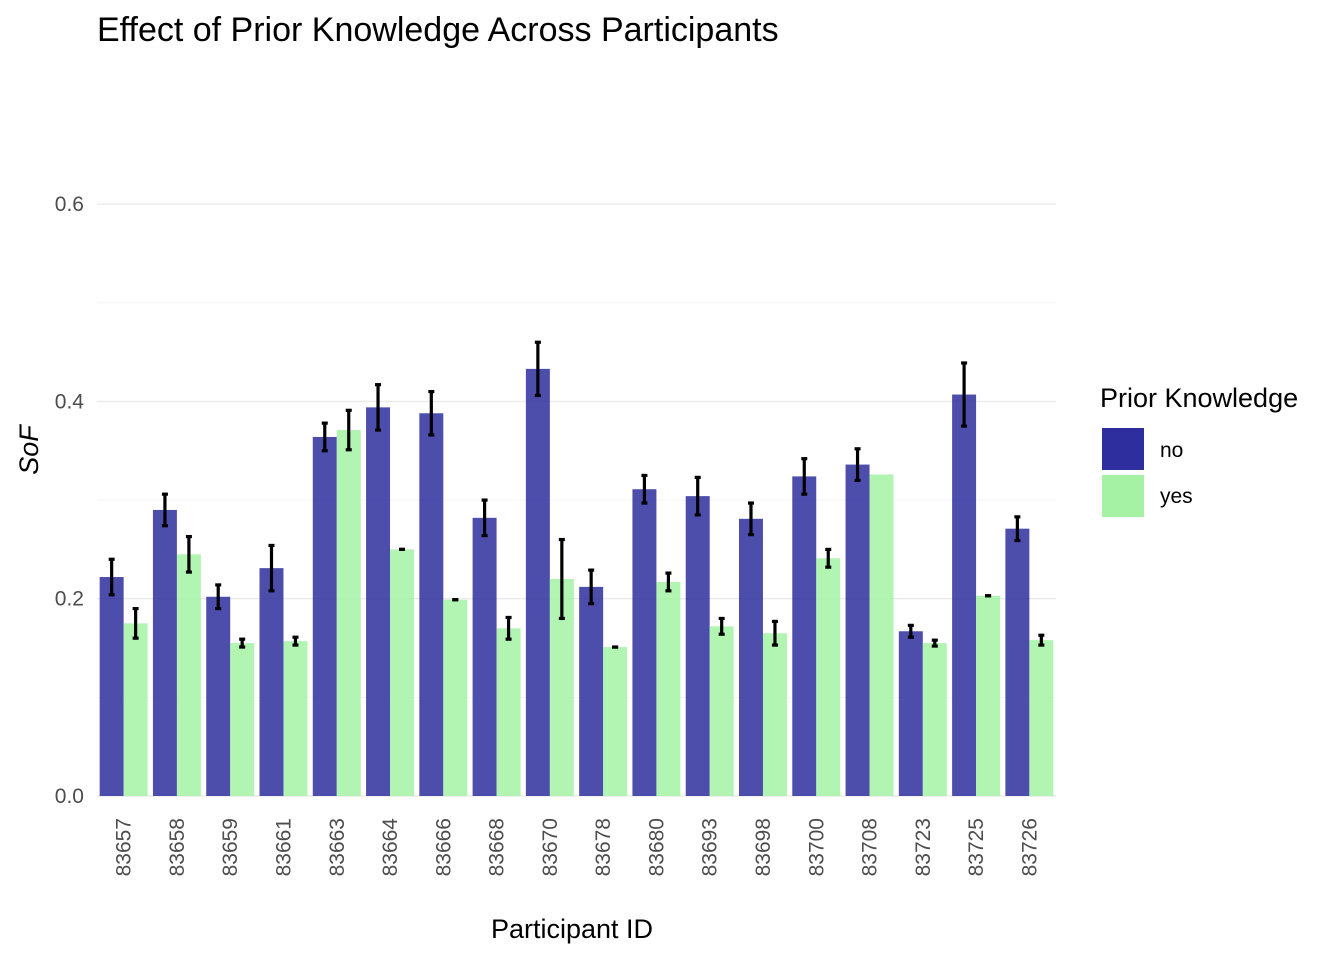 The width and height of the screenshot is (1344, 960). What do you see at coordinates (763, 847) in the screenshot?
I see `x-tick-label: 83698` at bounding box center [763, 847].